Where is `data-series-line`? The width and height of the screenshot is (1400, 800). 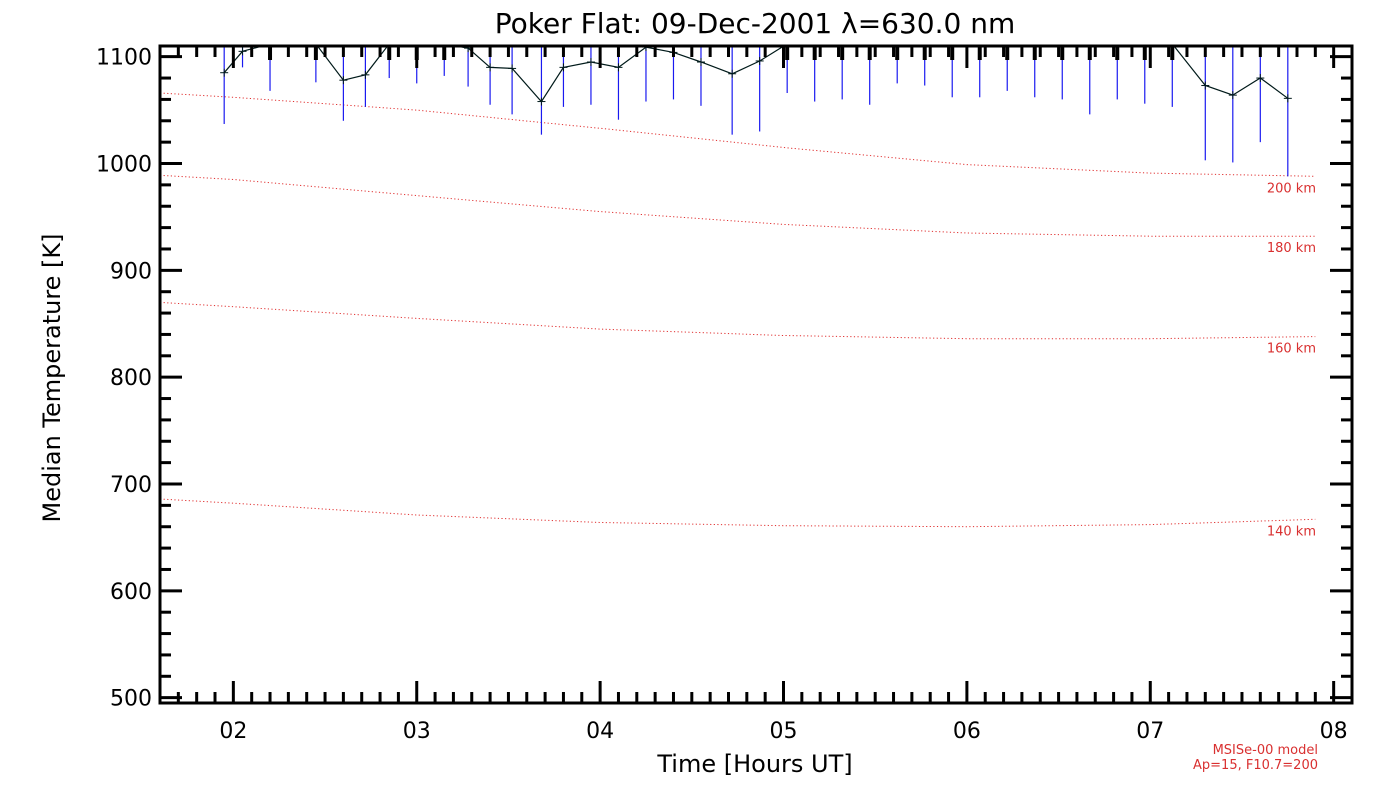
data-series-line is located at coordinates (756, 74).